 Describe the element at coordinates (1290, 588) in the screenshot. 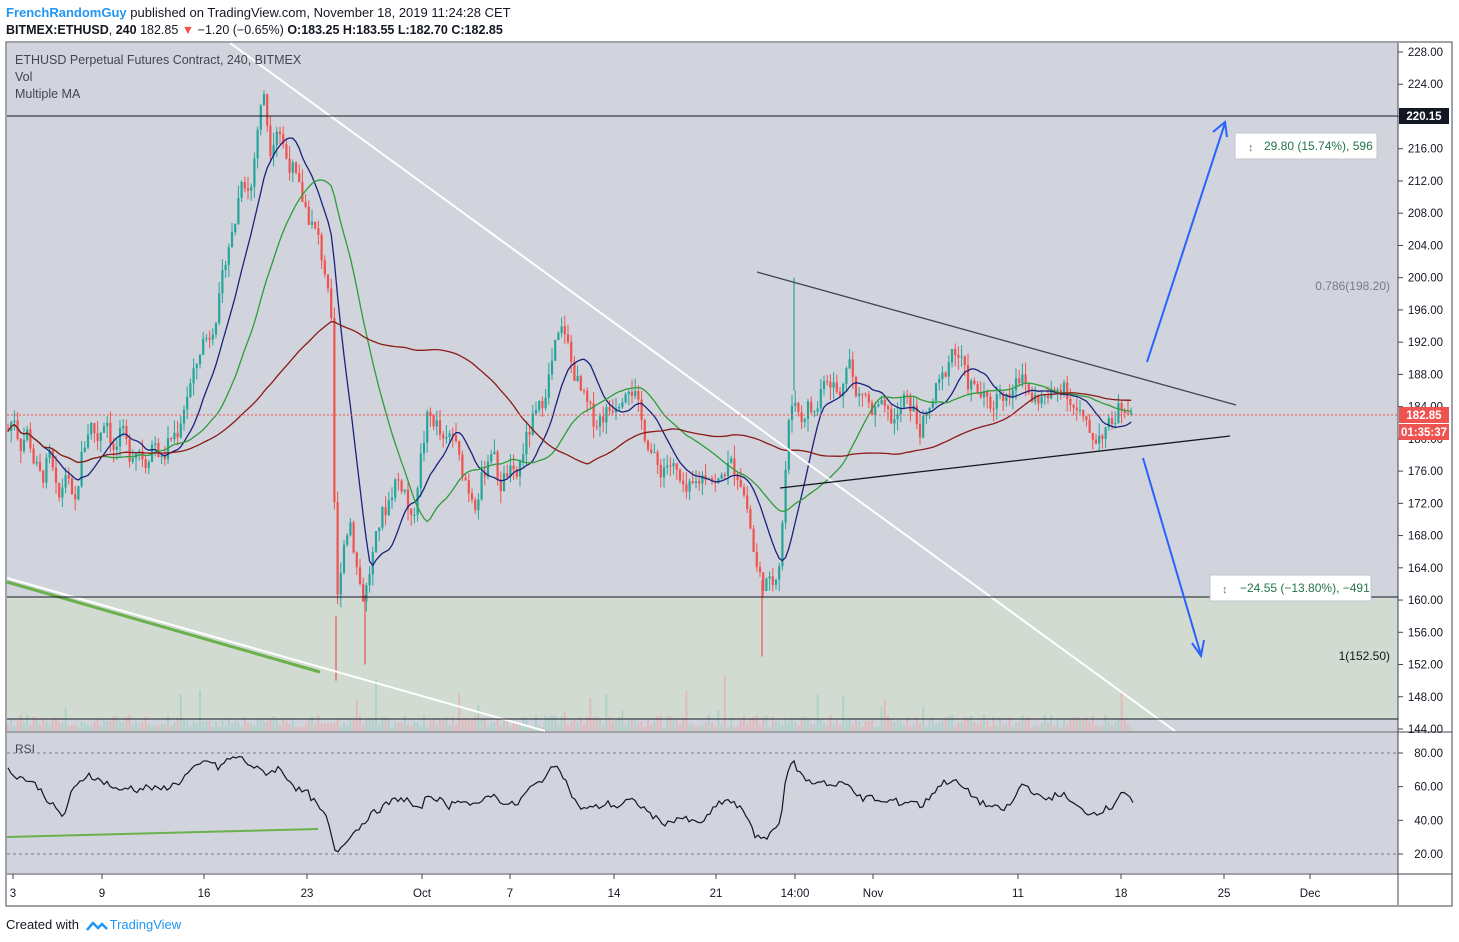

I see `target-down-box` at that location.